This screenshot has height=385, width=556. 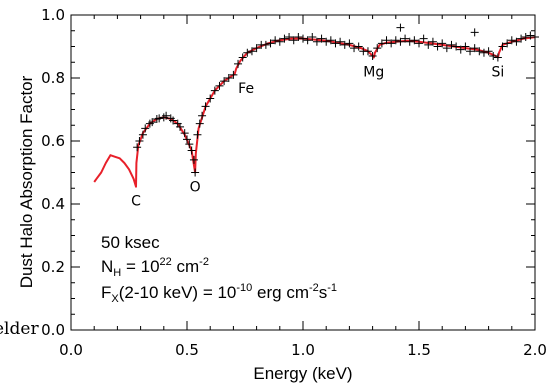 I want to click on x-tick-label: 0.0, so click(x=71, y=350).